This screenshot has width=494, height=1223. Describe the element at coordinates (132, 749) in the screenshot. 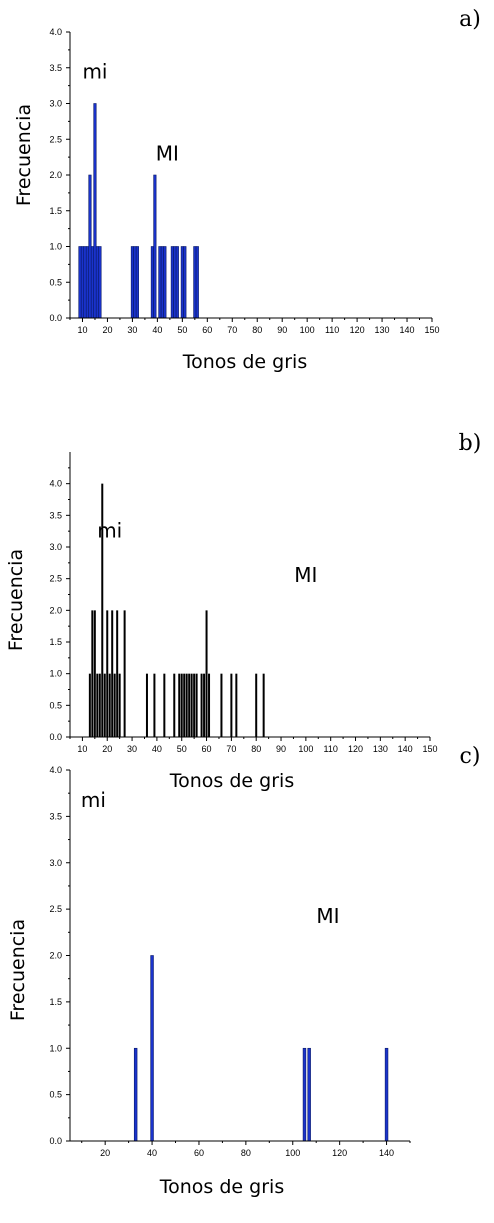

I see `x-tick-label: 30` at that location.